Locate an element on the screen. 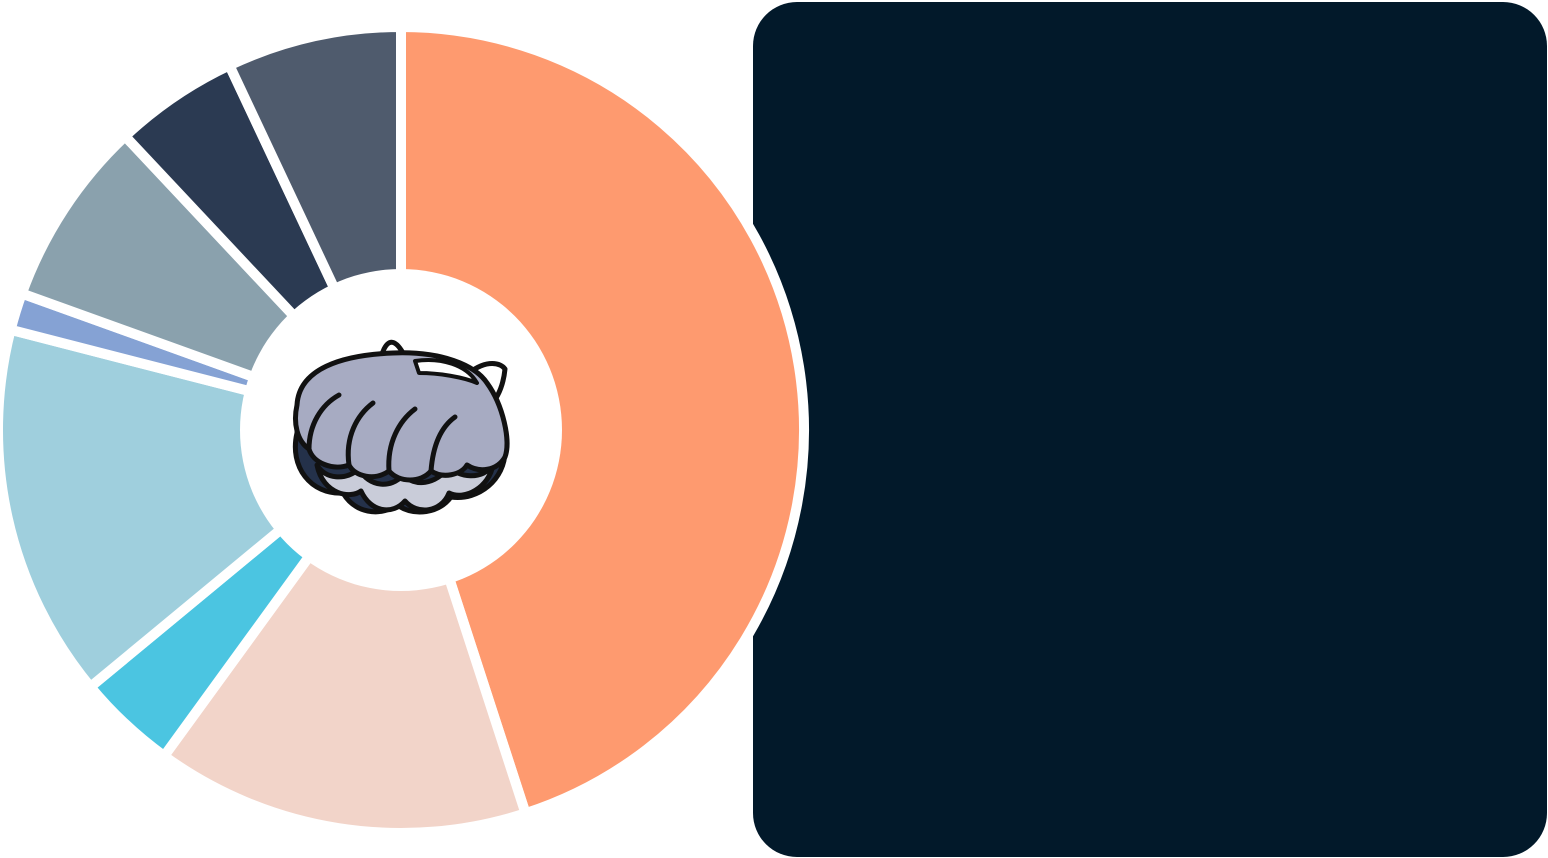 The image size is (1548, 858). donut-slice-ecosystem-community-marketing is located at coordinates (210, 282).